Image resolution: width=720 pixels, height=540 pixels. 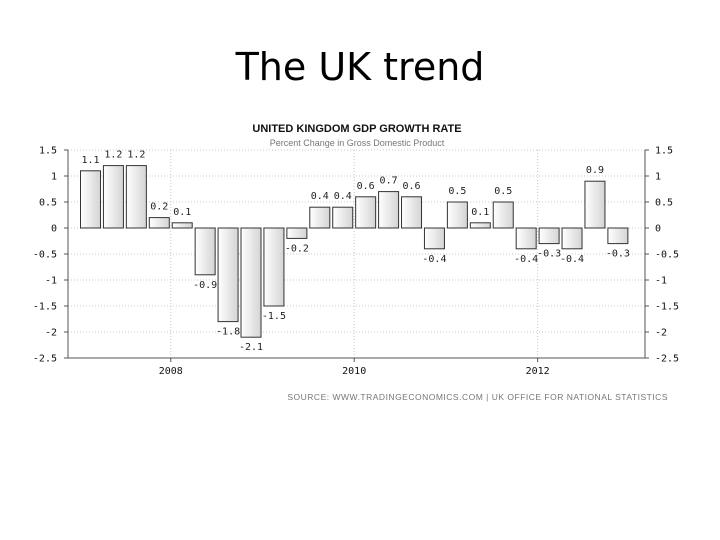 What do you see at coordinates (171, 371) in the screenshot?
I see `x-tick-label: 2008` at bounding box center [171, 371].